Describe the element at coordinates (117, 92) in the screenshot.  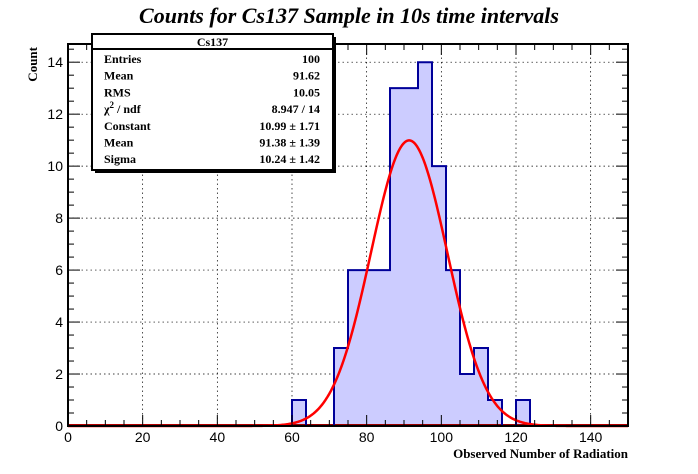
I see `stats-label: RMS` at that location.